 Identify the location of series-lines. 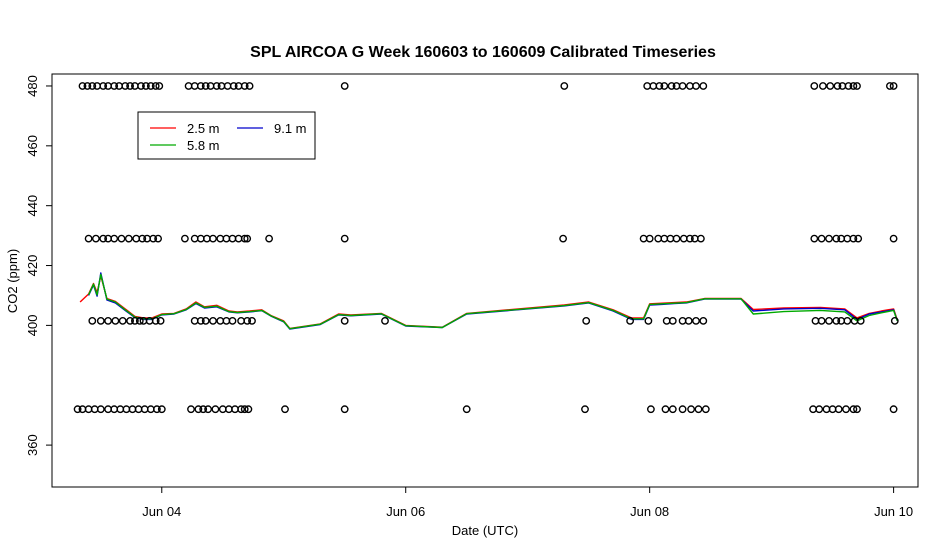
(488, 301).